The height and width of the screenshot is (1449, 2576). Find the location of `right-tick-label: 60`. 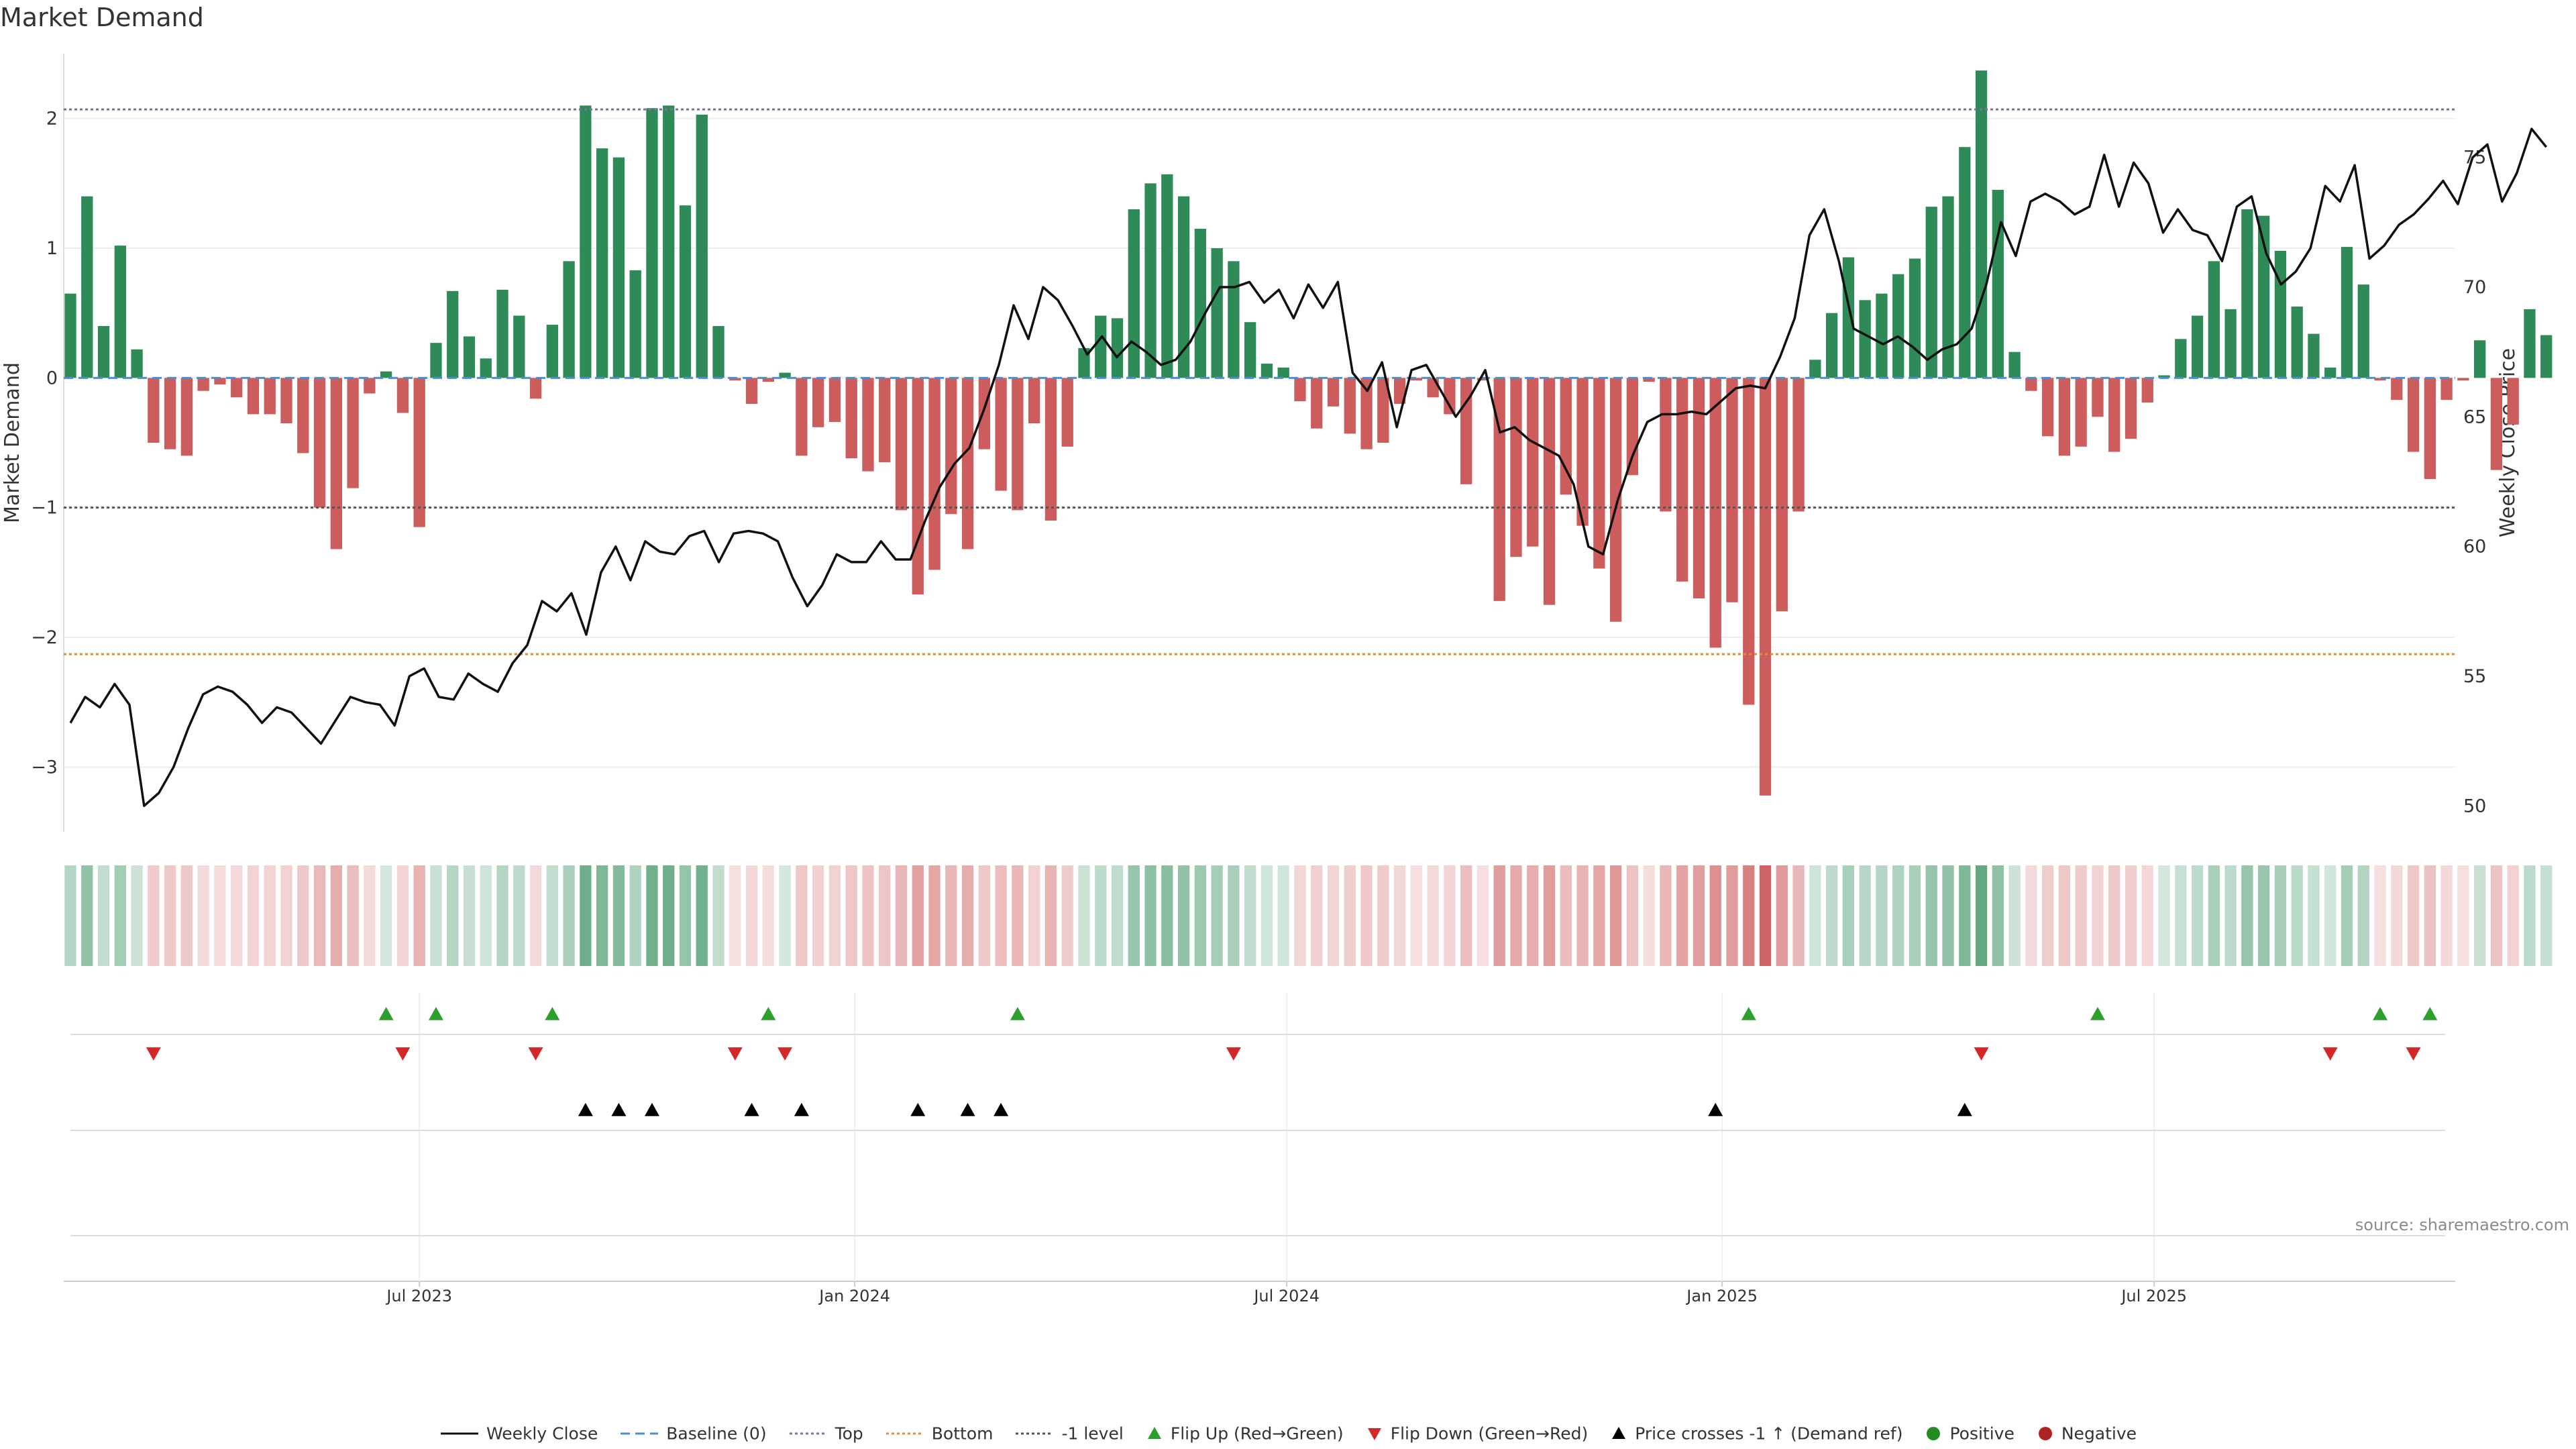

right-tick-label: 60 is located at coordinates (2474, 547).